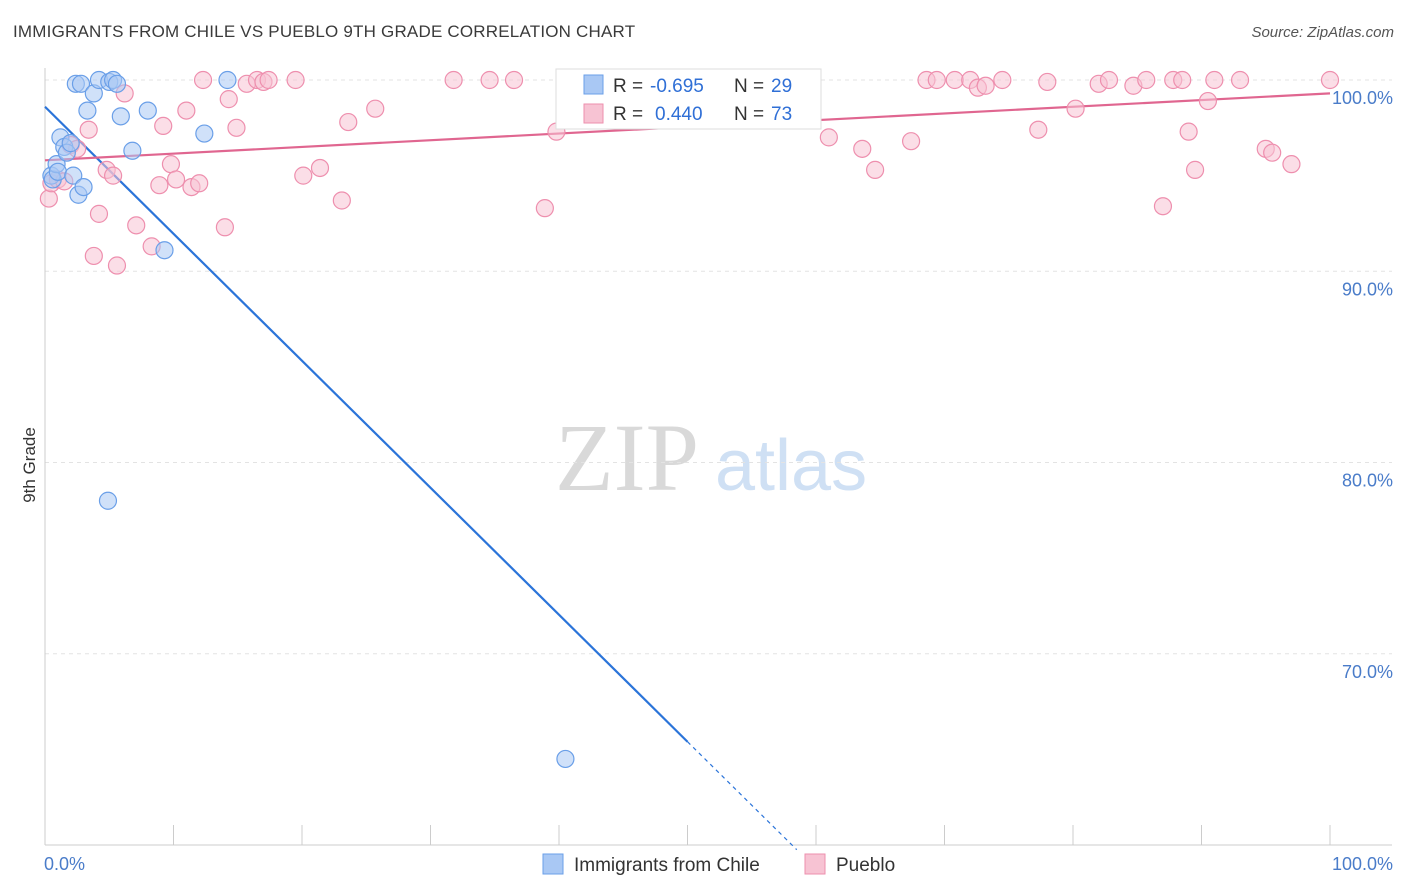  Describe the element at coordinates (553, 864) in the screenshot. I see `legend-swatch-chile` at that location.